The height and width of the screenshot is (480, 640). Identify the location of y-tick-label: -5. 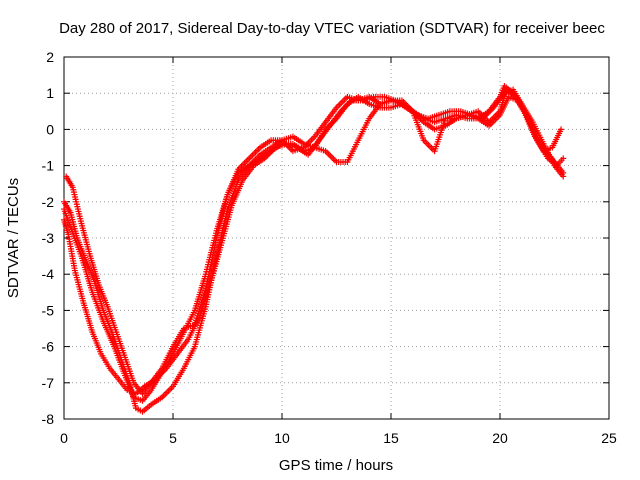
(48, 310).